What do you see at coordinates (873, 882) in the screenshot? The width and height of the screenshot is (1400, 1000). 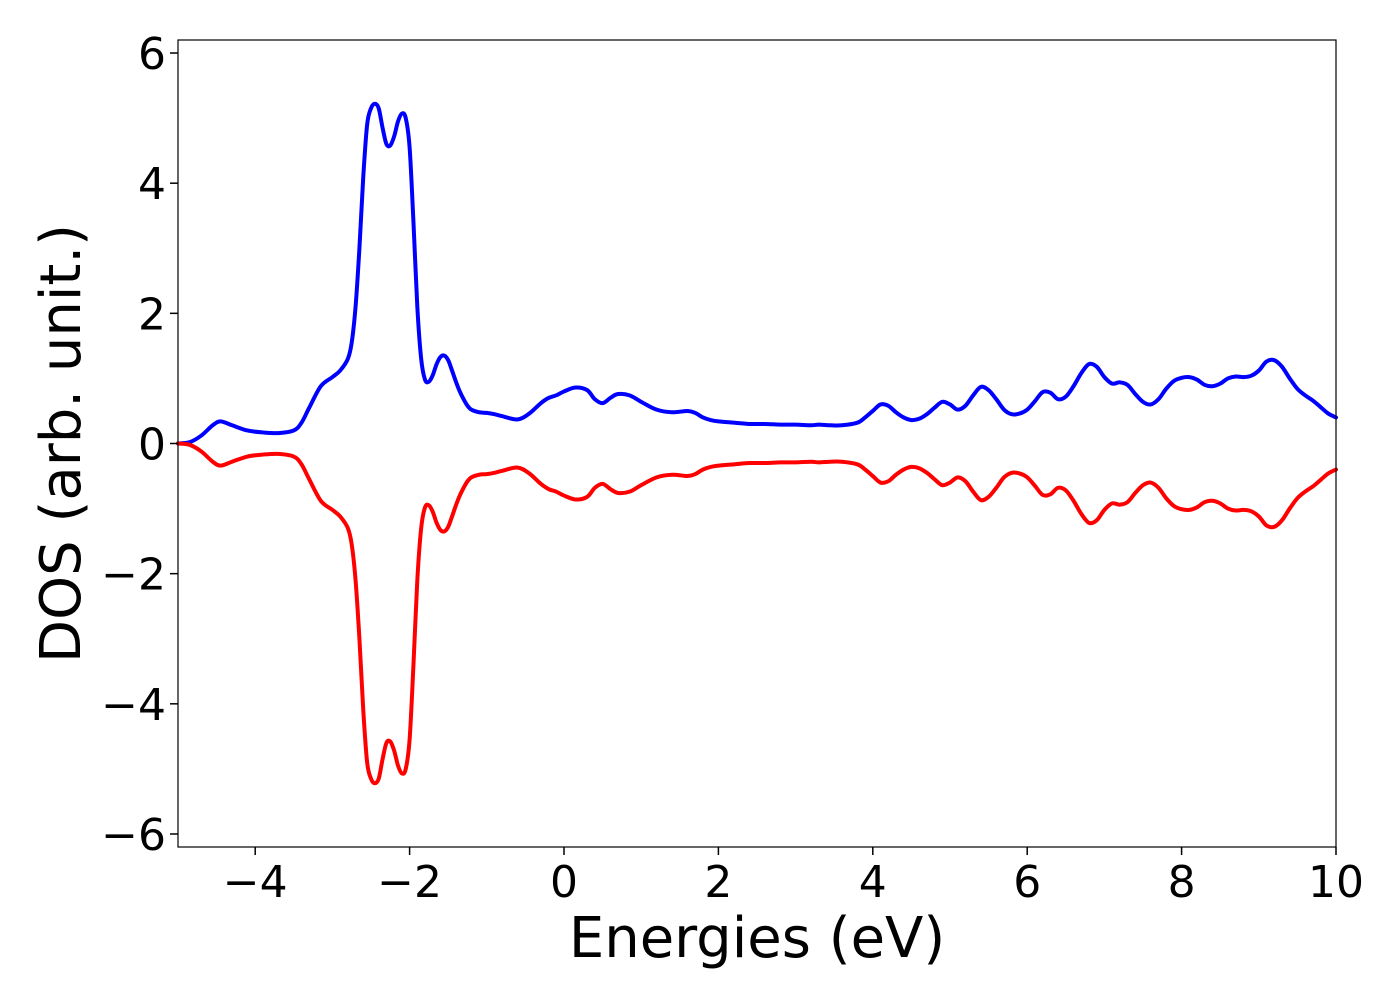 I see `x-tick-label: 4` at bounding box center [873, 882].